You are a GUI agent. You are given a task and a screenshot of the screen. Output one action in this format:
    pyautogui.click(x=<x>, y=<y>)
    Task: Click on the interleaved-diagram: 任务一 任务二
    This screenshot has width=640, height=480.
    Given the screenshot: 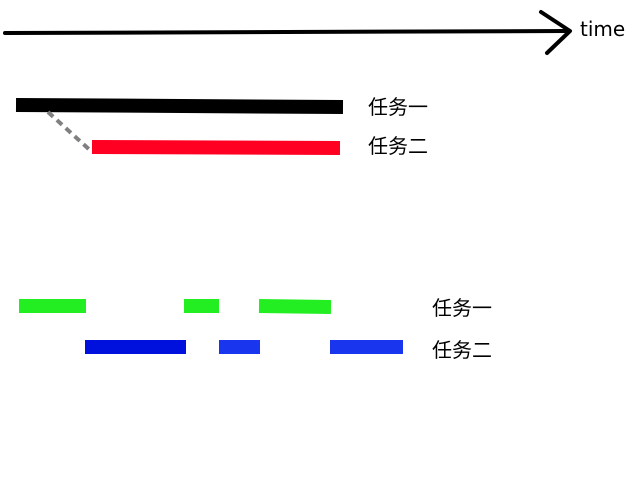 What is the action you would take?
    pyautogui.click(x=255, y=329)
    